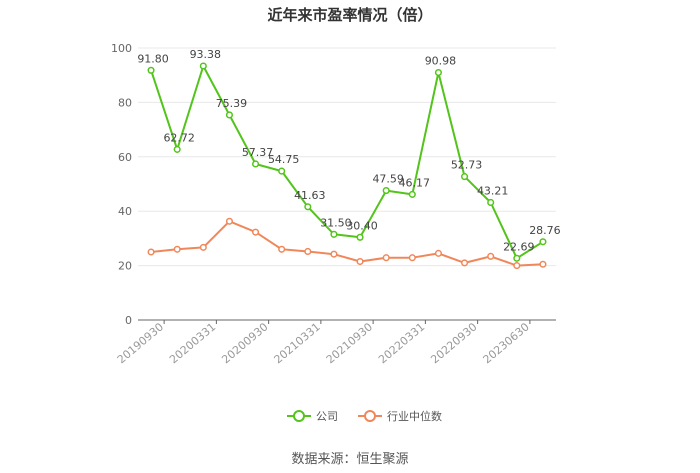 The width and height of the screenshot is (700, 473). I want to click on x-tick-label: 20190930, so click(140, 343).